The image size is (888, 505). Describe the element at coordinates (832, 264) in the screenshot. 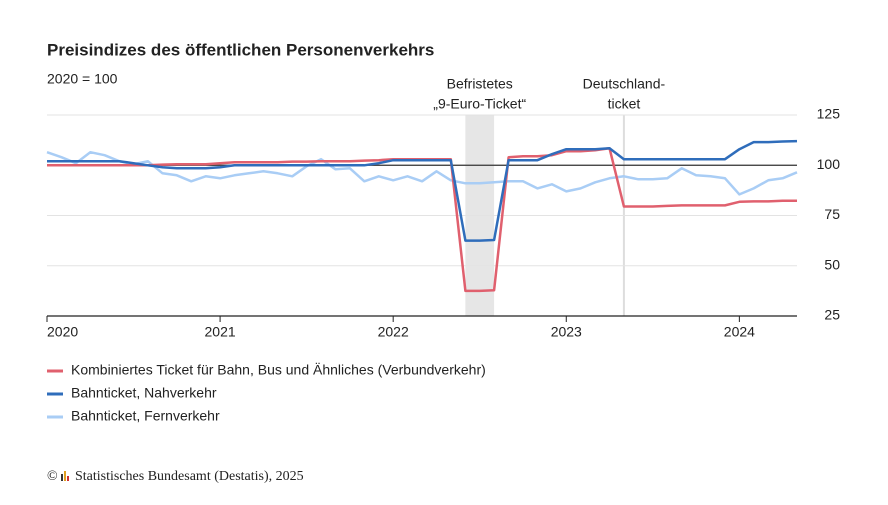

I see `y-tick-label: 50` at that location.